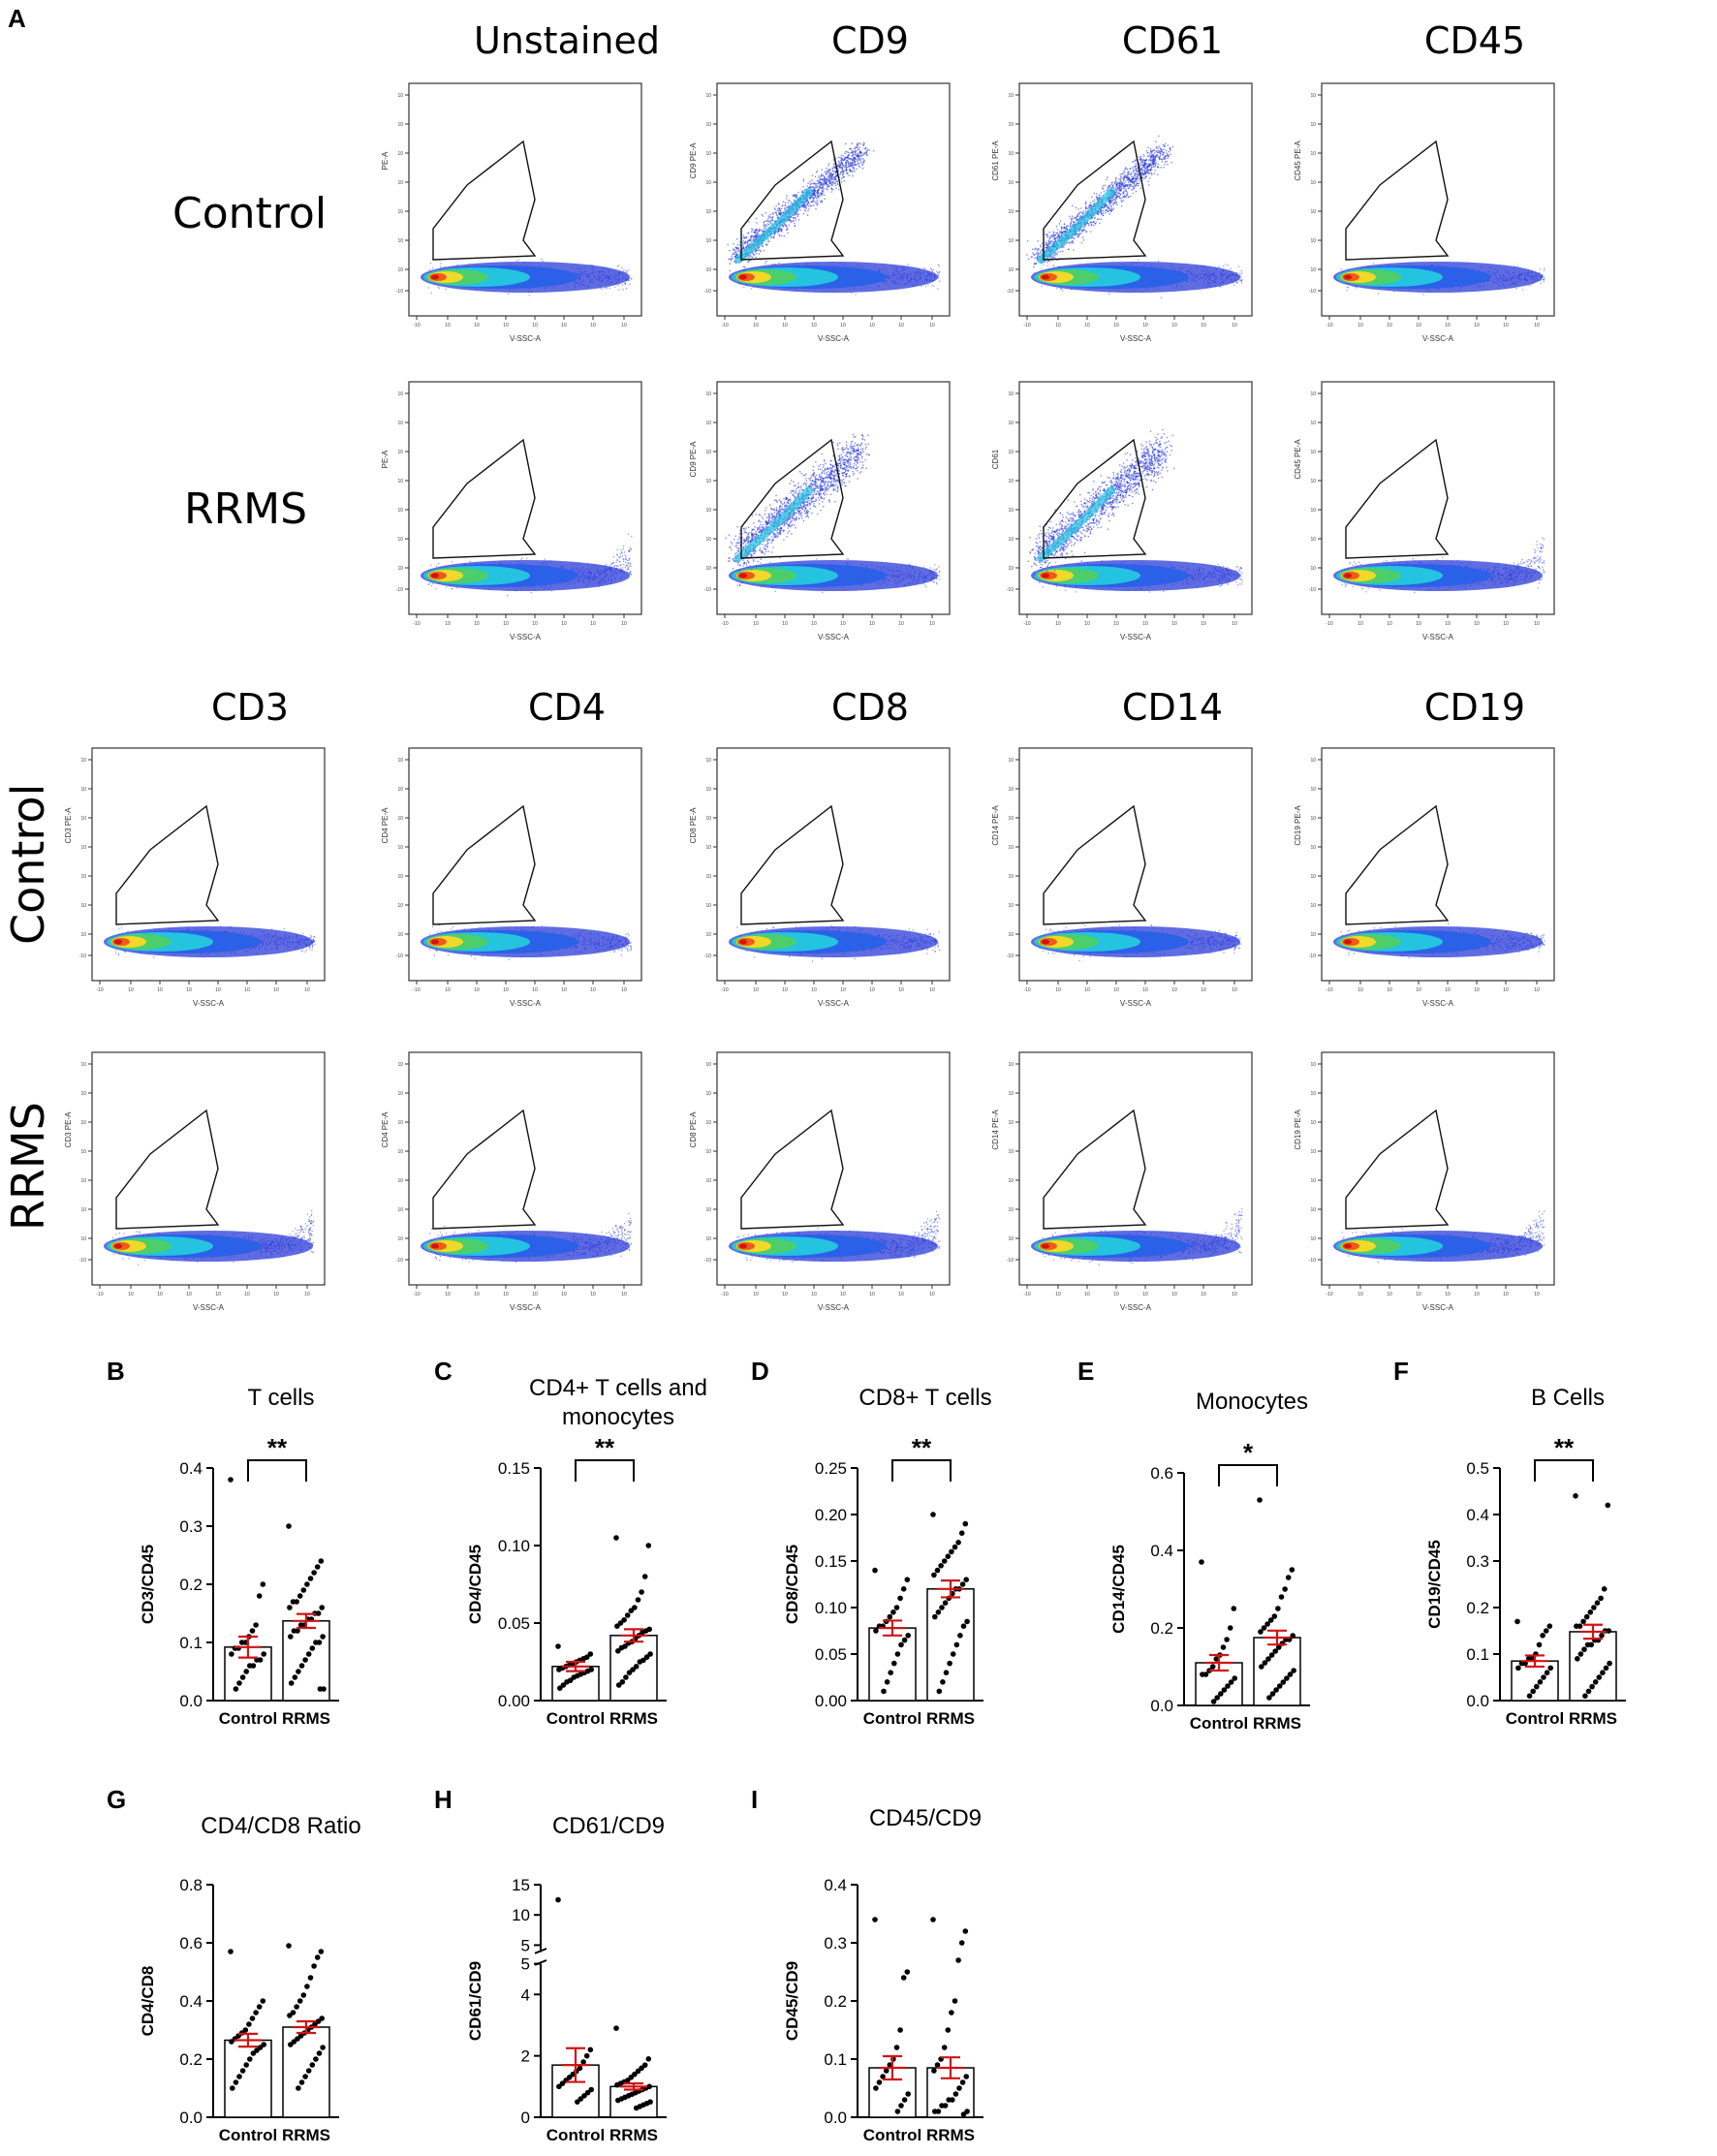 The width and height of the screenshot is (1717, 2156). I want to click on chart-title: T cells, so click(281, 1398).